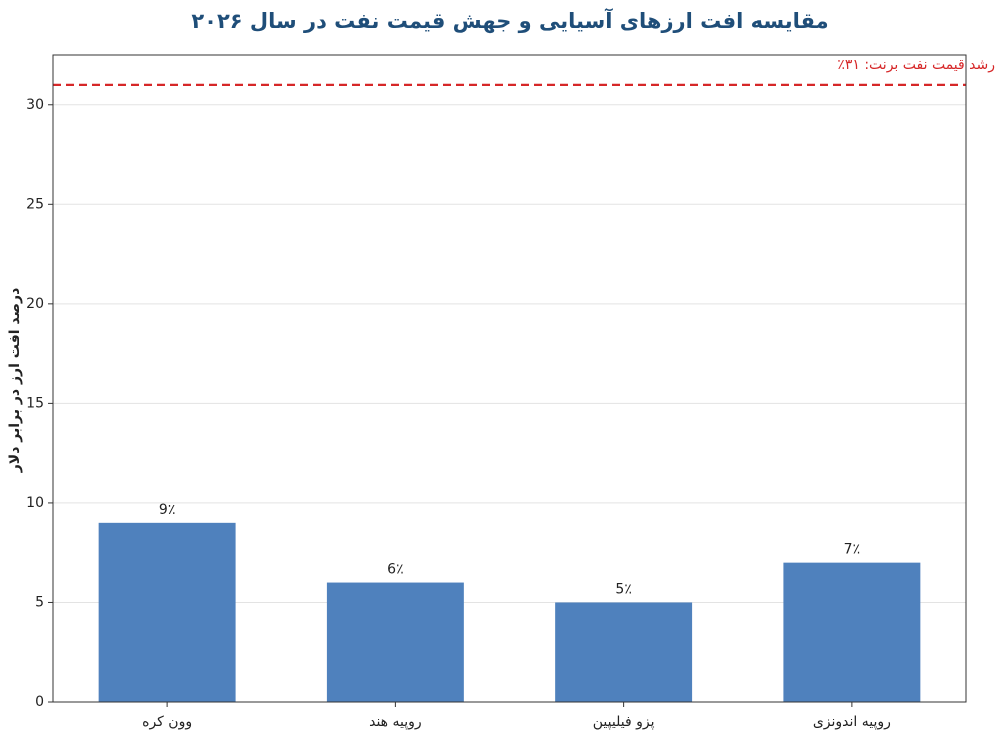 The width and height of the screenshot is (1000, 750). Describe the element at coordinates (395, 722) in the screenshot. I see `x-tick-label: روپیه هند` at that location.